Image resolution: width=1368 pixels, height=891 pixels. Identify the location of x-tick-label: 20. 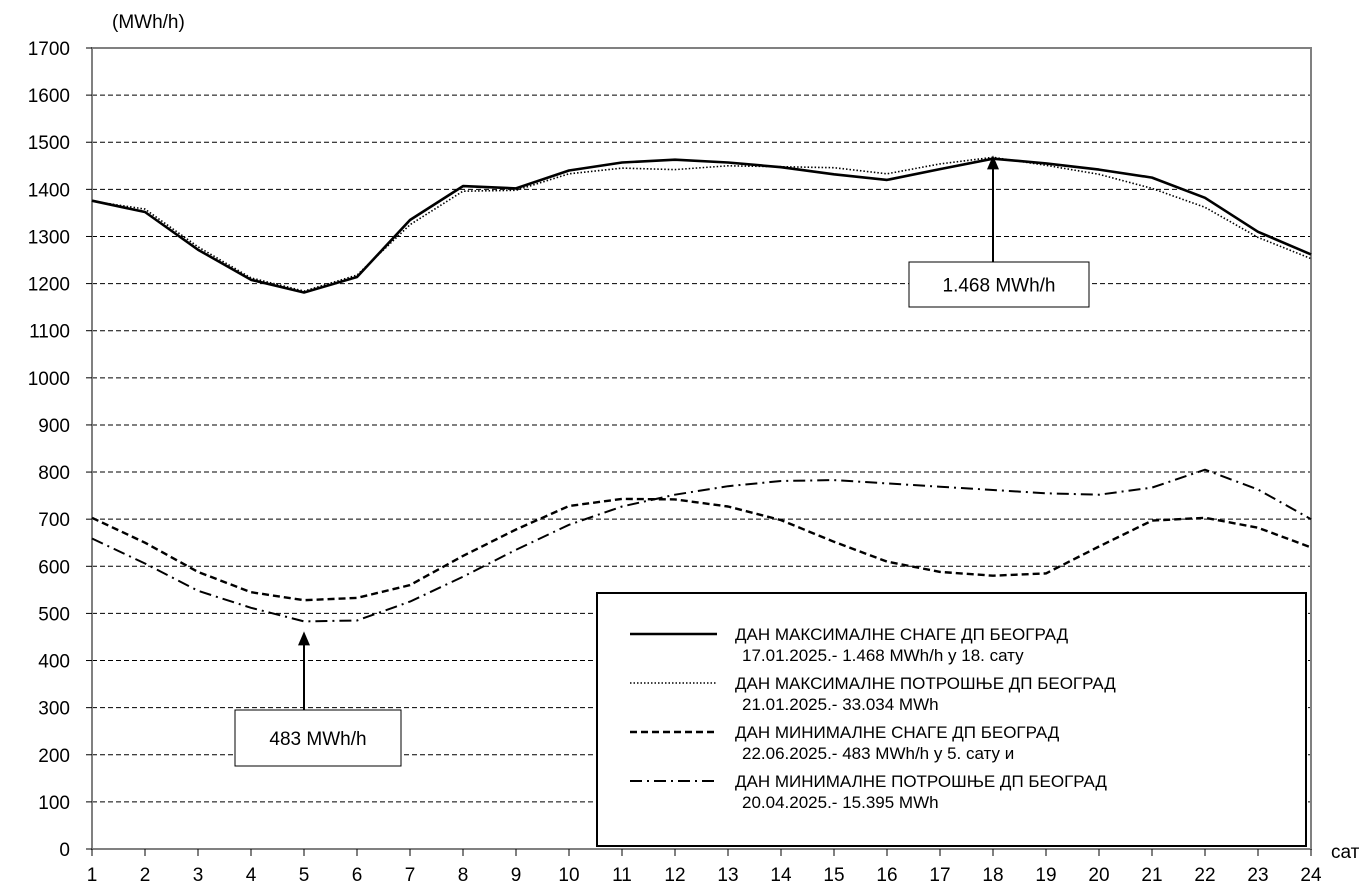
(1098, 875).